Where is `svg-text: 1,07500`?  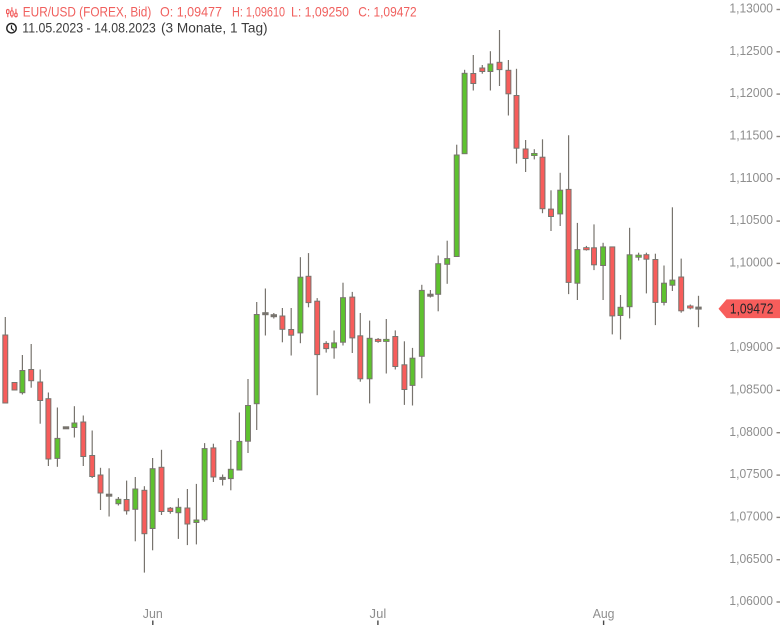
svg-text: 1,07500 is located at coordinates (751, 474).